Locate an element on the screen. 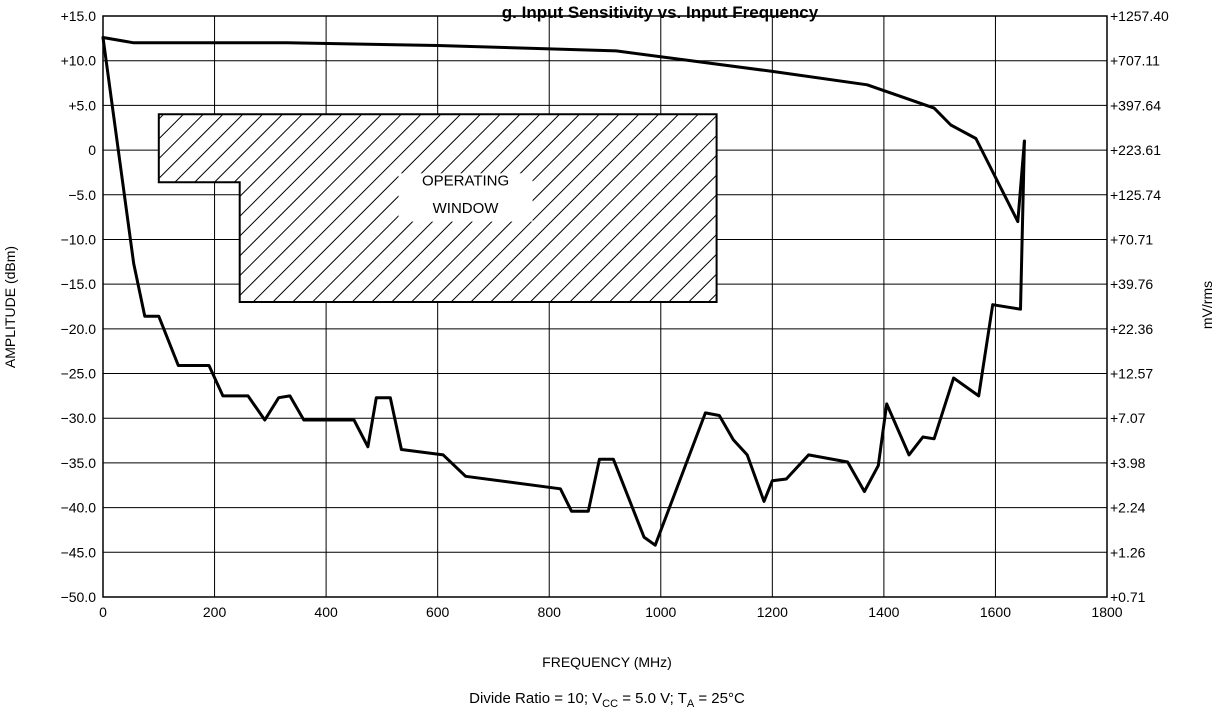  y2-tick-label: +707.11 is located at coordinates (1135, 61).